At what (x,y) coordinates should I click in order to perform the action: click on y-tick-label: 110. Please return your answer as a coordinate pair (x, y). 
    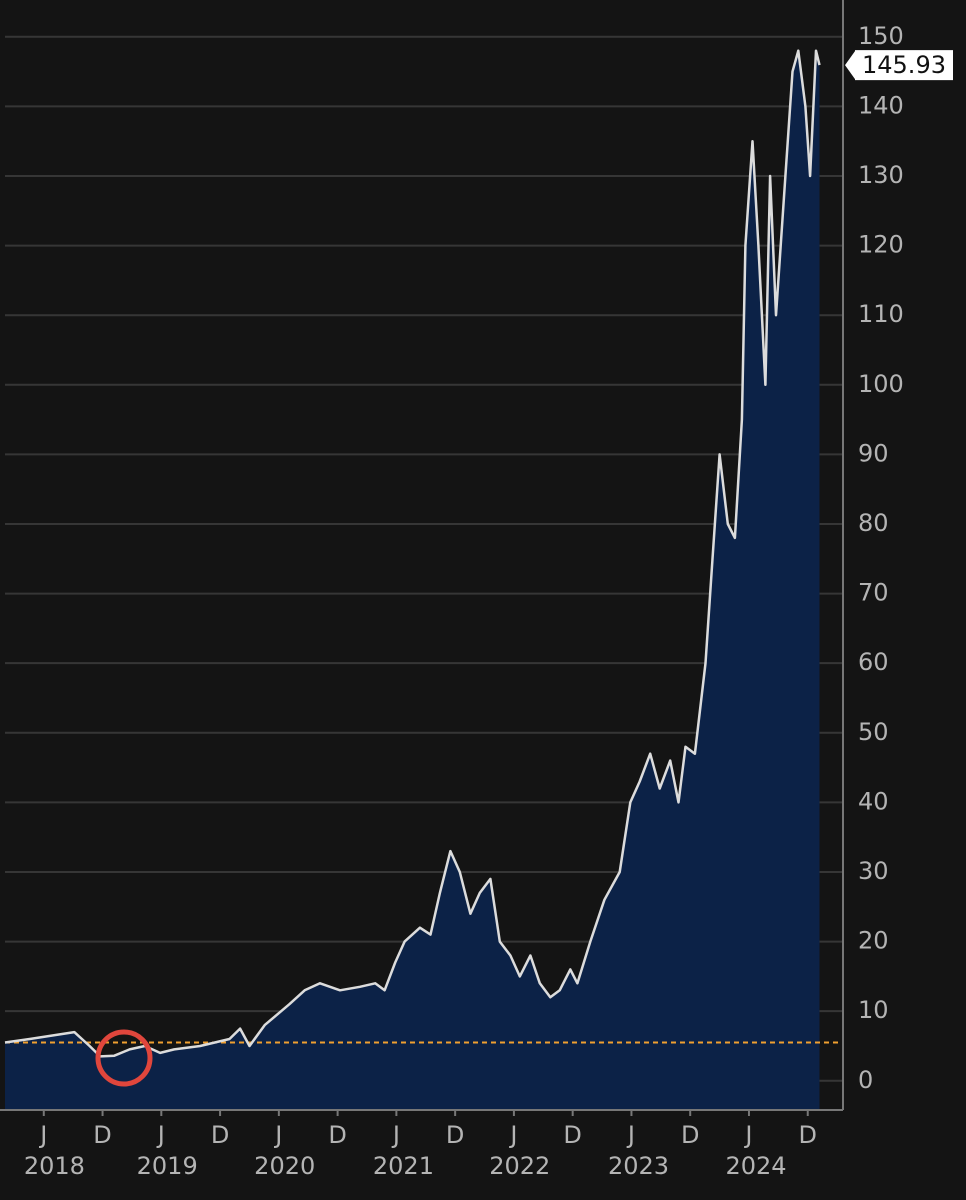
    Looking at the image, I should click on (881, 314).